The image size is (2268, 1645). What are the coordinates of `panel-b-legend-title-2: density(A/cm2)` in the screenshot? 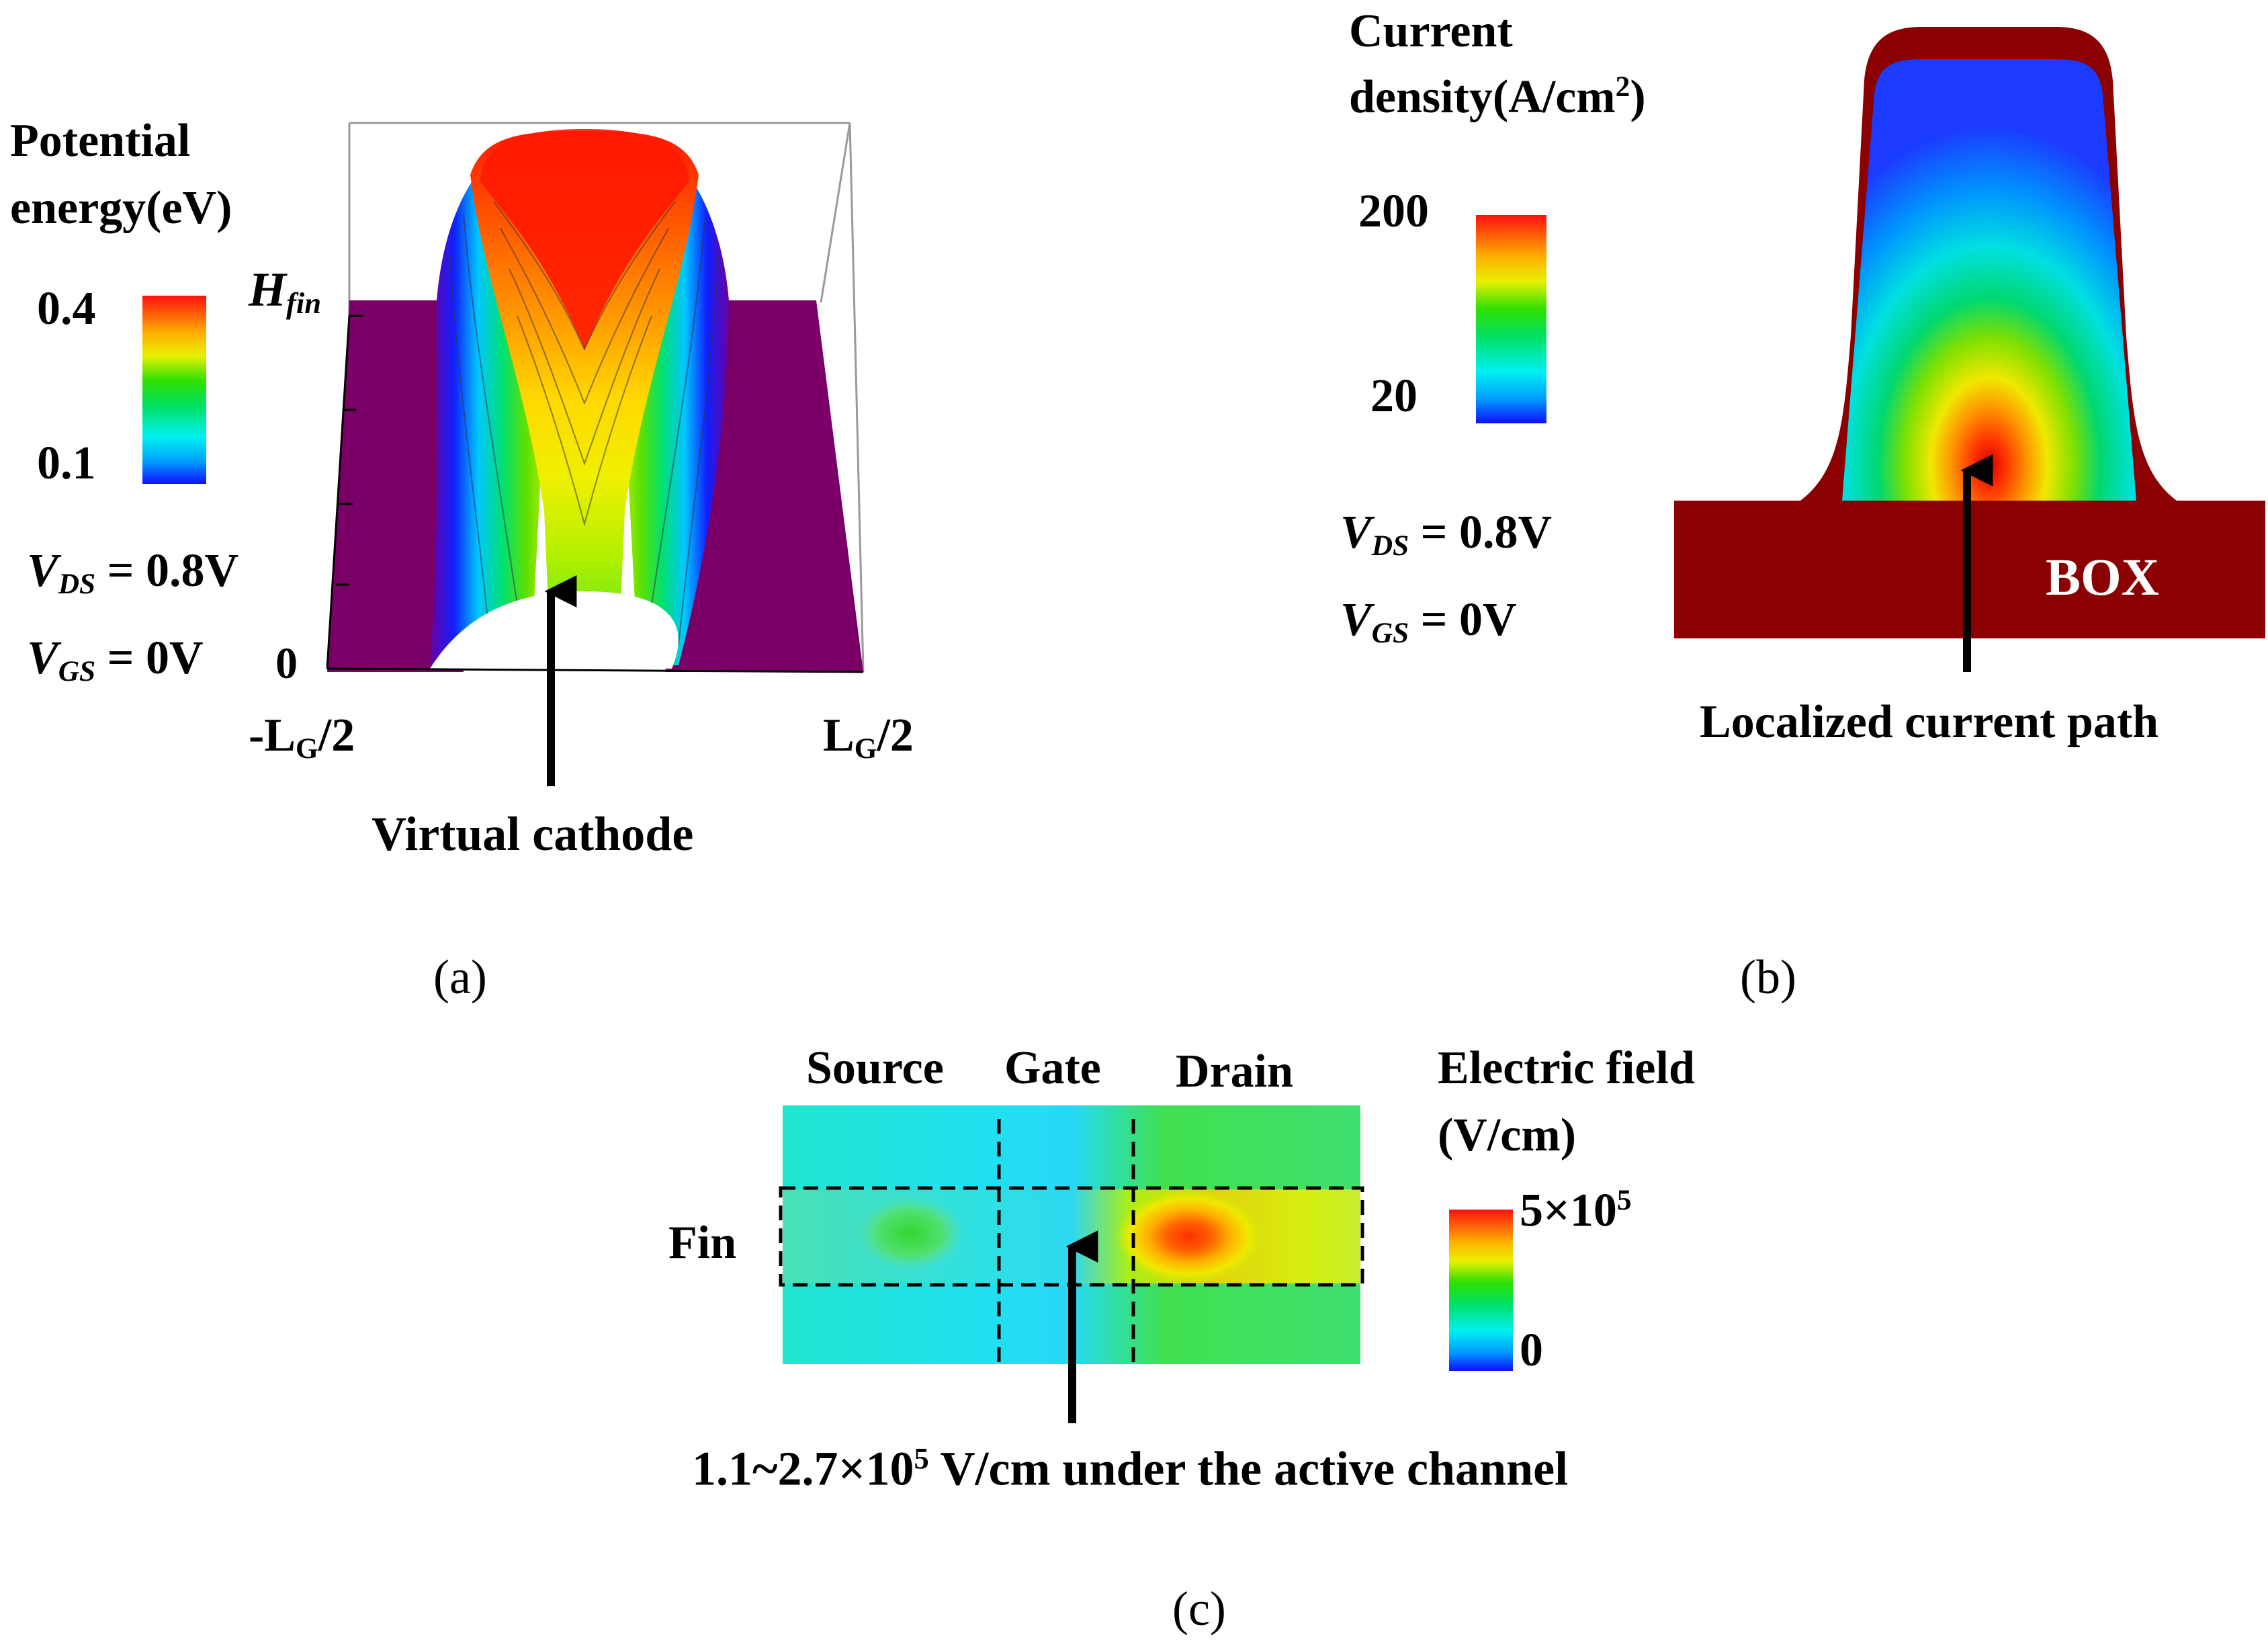 It's located at (1497, 97).